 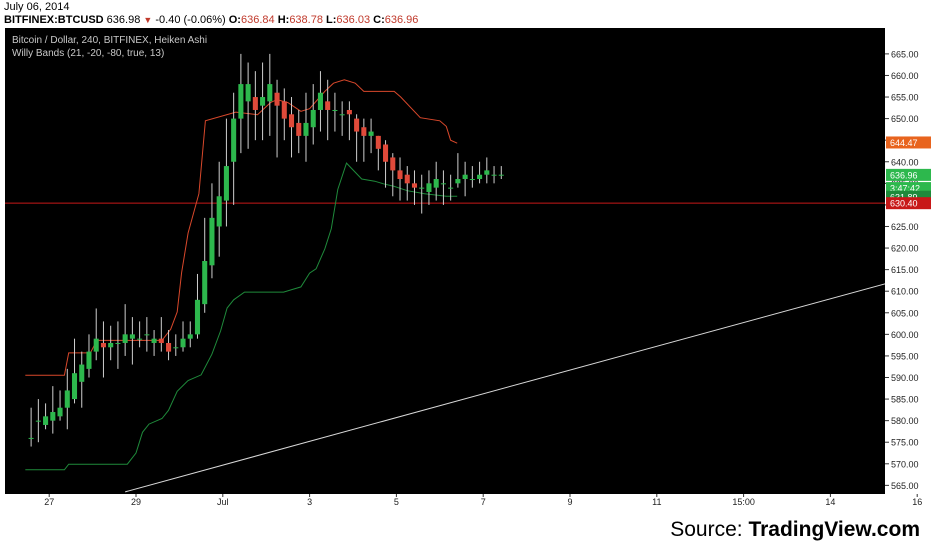 I want to click on price-tick-label: 660.00, so click(x=905, y=76).